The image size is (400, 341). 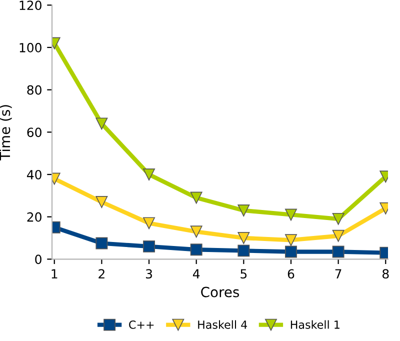 I want to click on x-tick-label: 2, so click(x=101, y=273).